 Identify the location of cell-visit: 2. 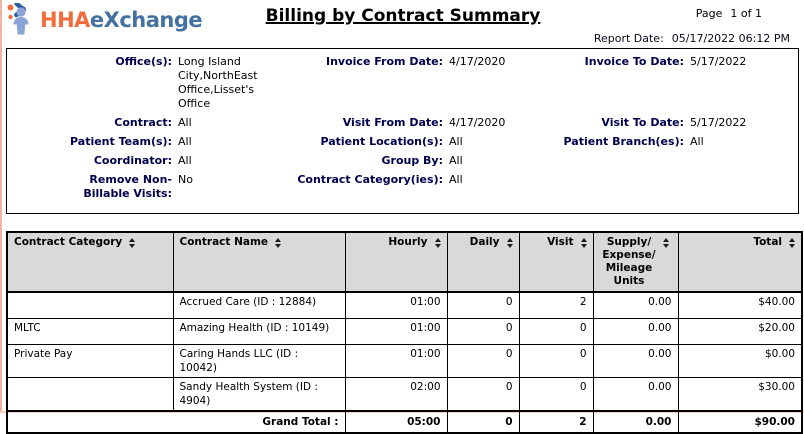
(556, 305).